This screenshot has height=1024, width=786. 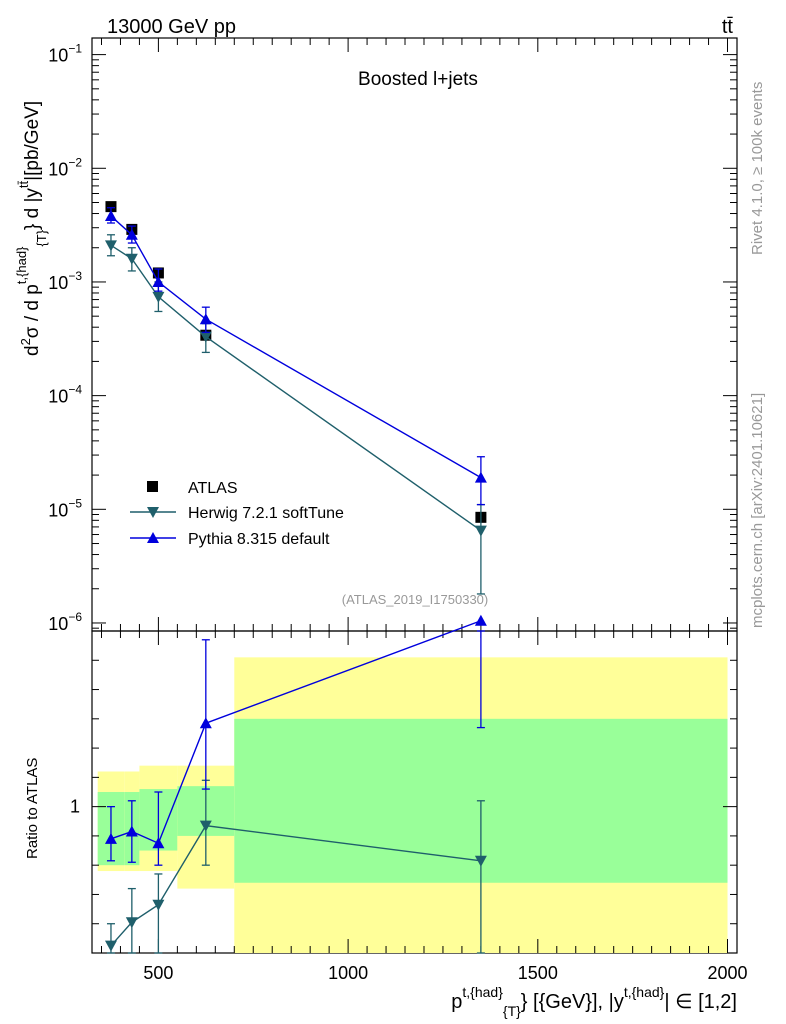 I want to click on main-y-tick-label: 10⁻³, so click(x=65, y=281).